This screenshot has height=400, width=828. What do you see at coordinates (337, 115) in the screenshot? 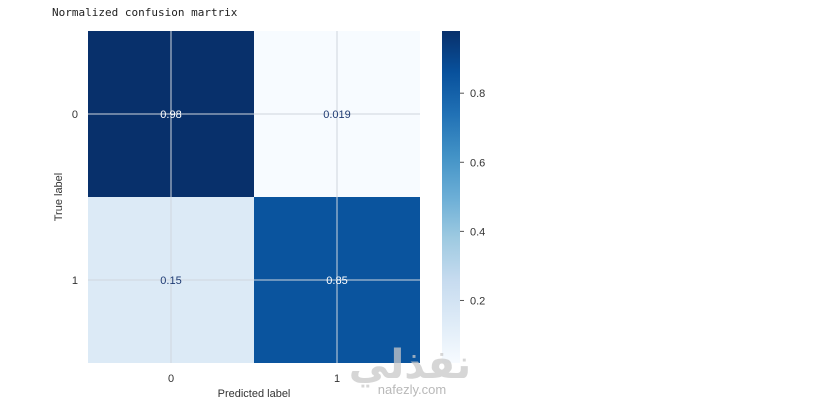
I see `cell-value-label: 0.019` at bounding box center [337, 115].